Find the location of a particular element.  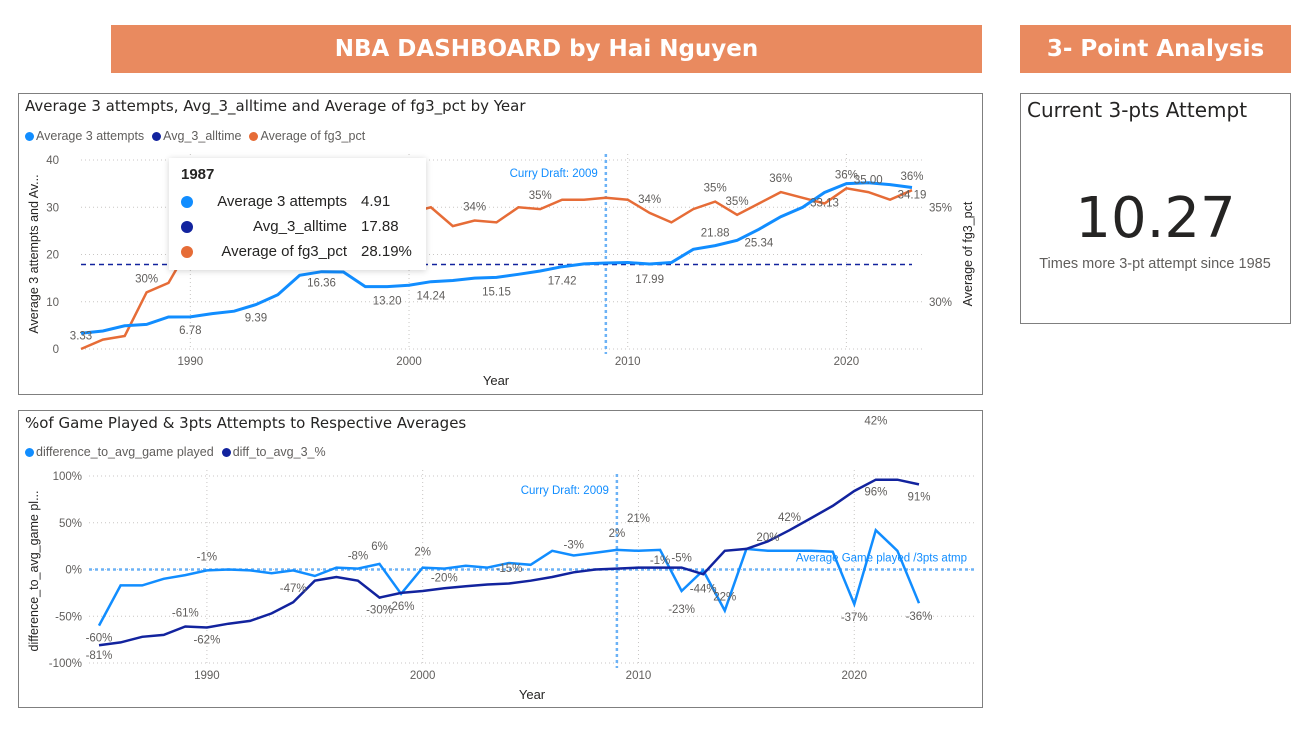

data-label: -61% is located at coordinates (185, 614).